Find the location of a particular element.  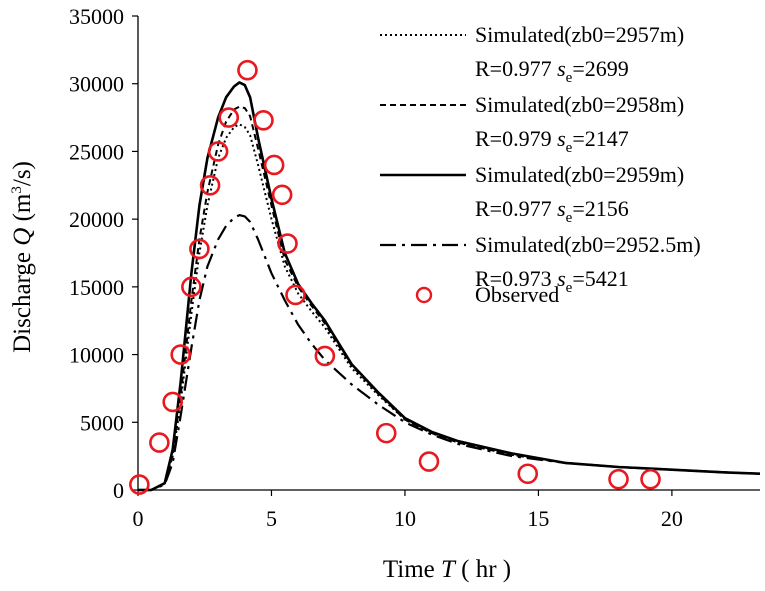

legend-stats-value: =2147 is located at coordinates (600, 138).